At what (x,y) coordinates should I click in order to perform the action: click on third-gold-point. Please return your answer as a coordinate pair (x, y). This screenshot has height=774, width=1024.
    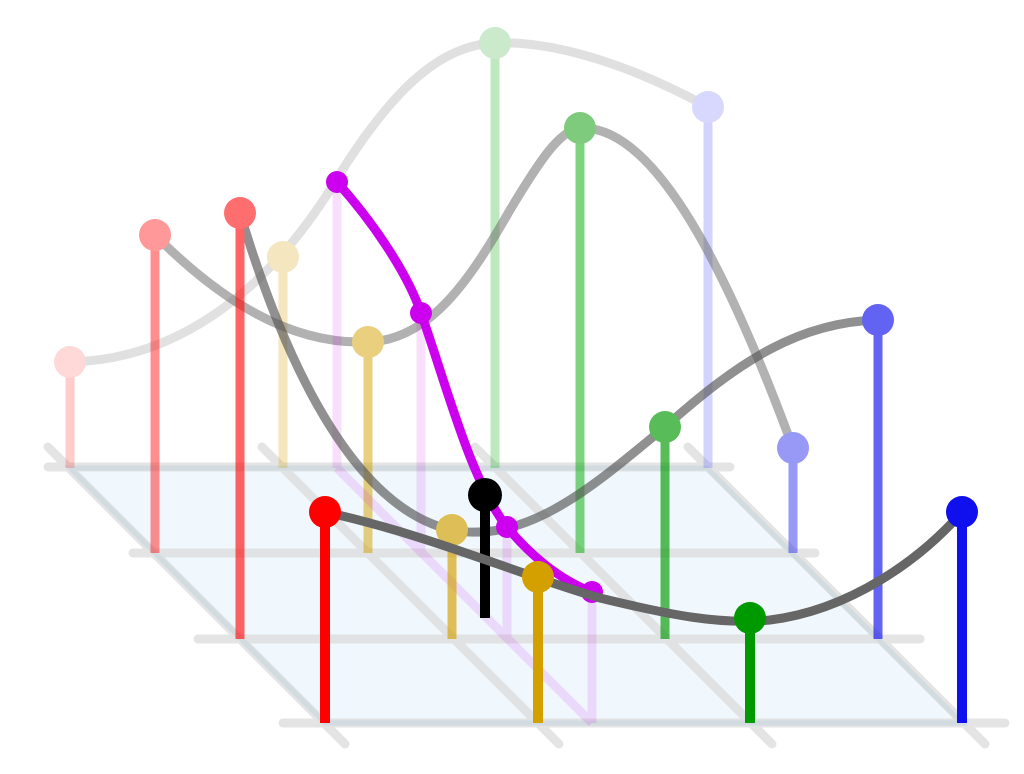
    Looking at the image, I should click on (452, 530).